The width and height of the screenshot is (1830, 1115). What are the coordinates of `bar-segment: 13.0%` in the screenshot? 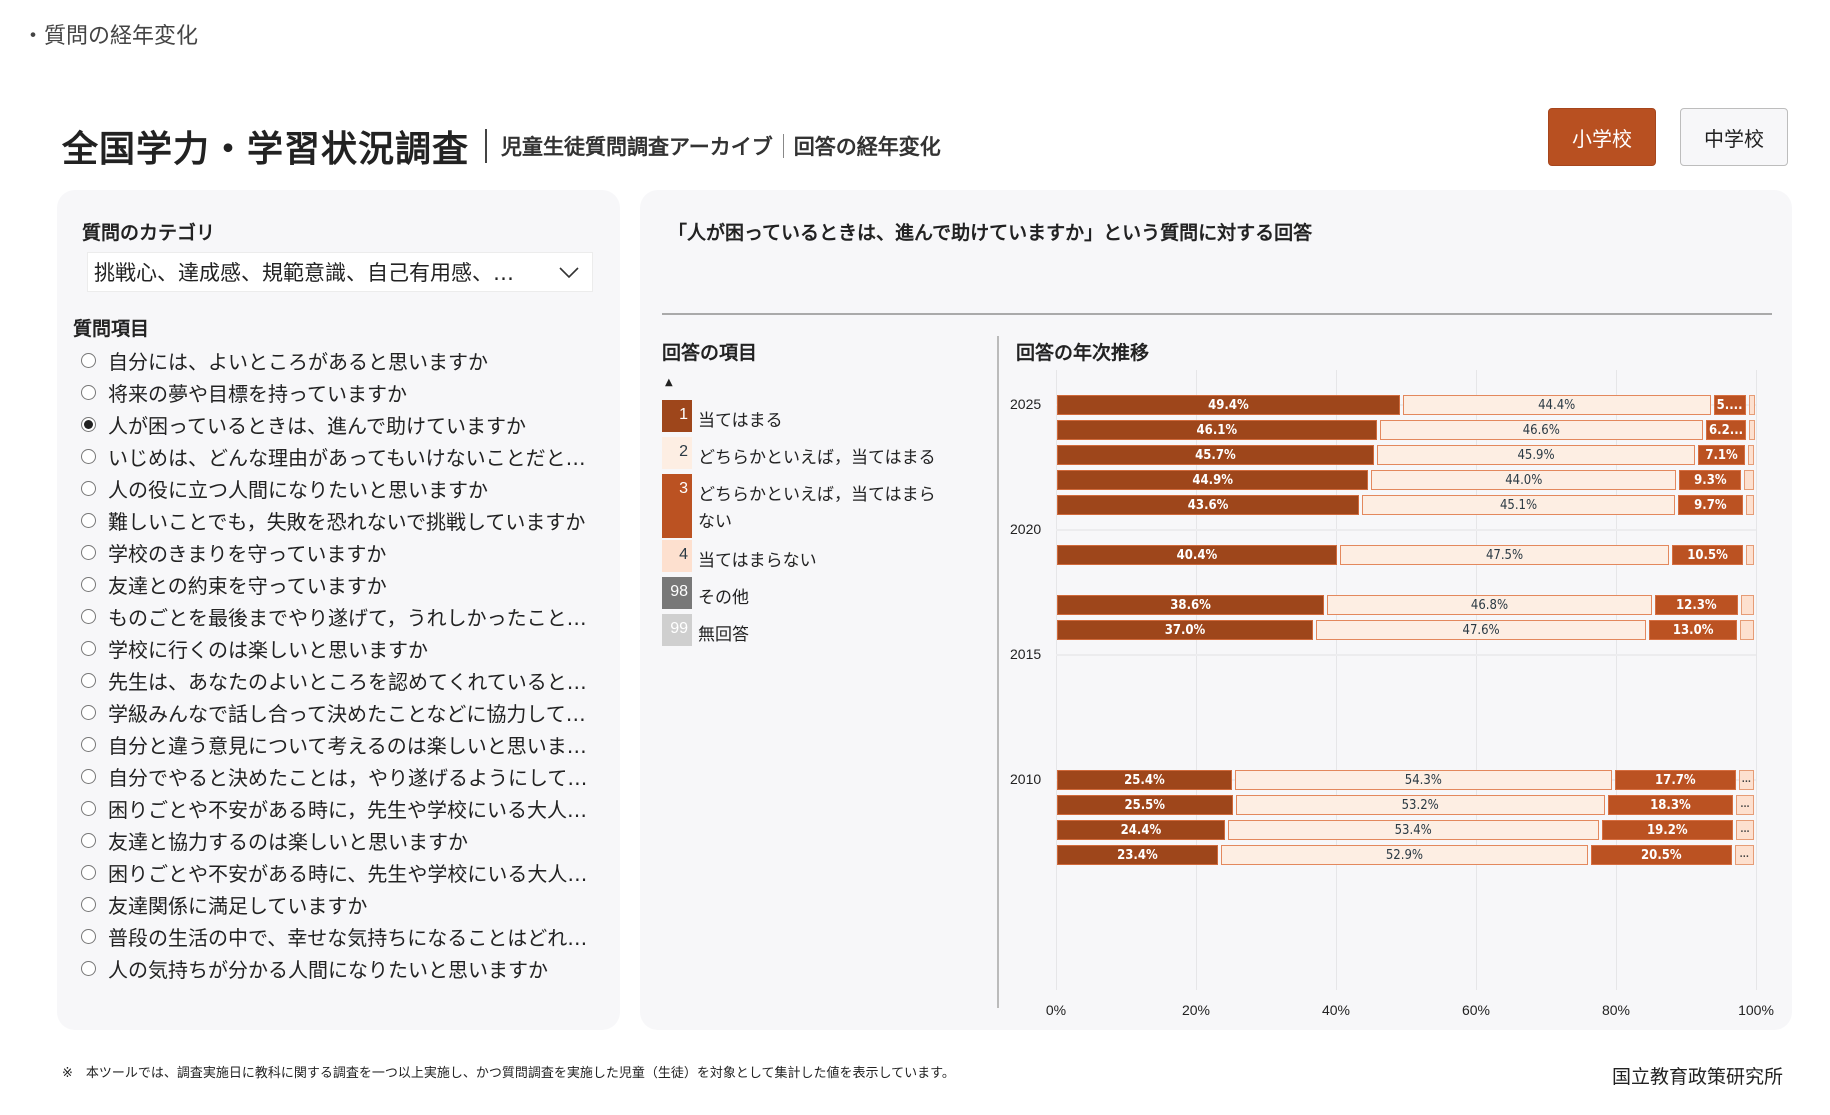 It's located at (1693, 630).